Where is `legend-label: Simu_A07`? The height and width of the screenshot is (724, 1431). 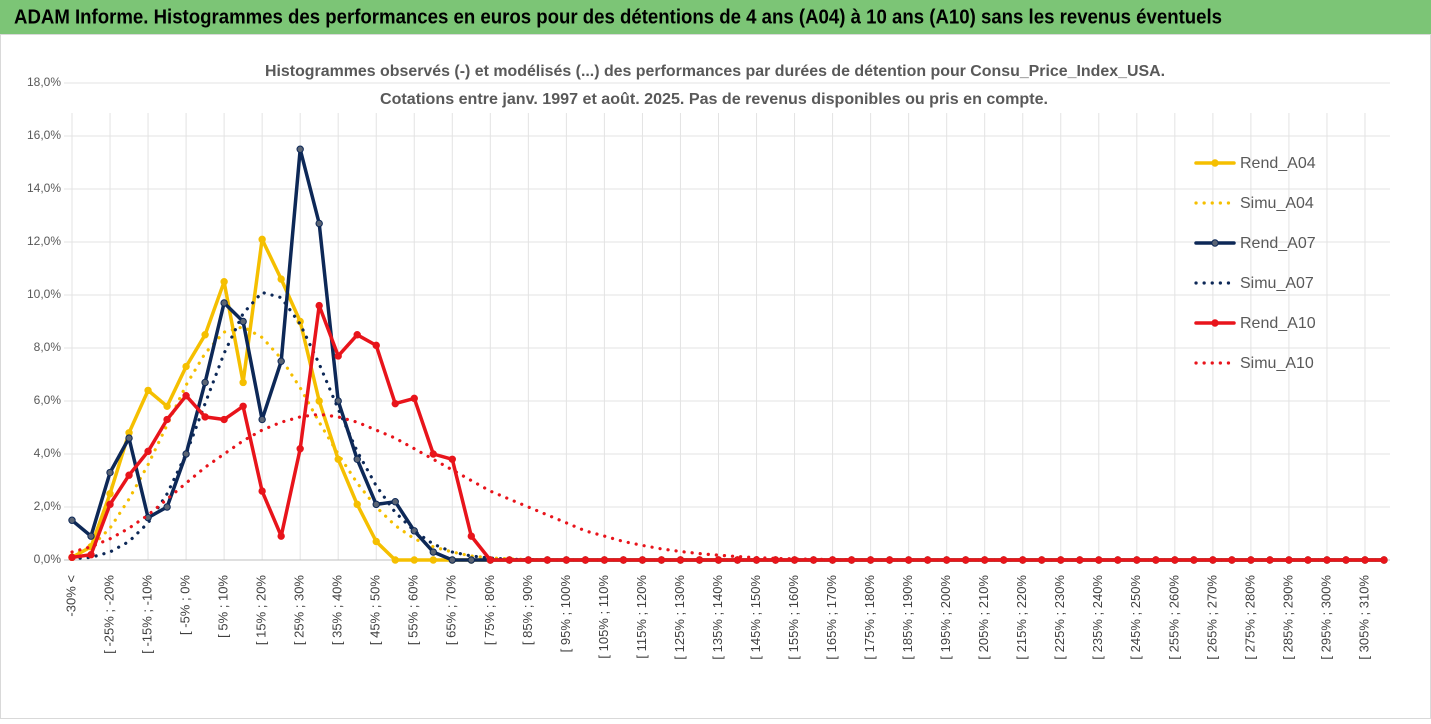
legend-label: Simu_A07 is located at coordinates (1277, 283).